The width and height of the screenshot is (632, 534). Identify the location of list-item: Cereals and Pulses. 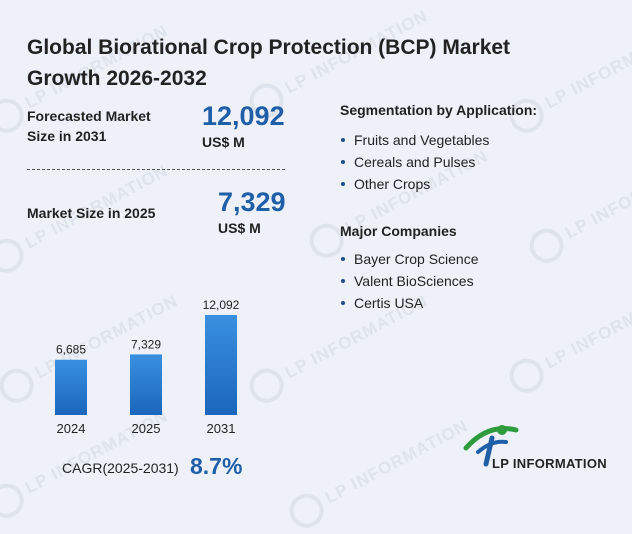
(414, 162).